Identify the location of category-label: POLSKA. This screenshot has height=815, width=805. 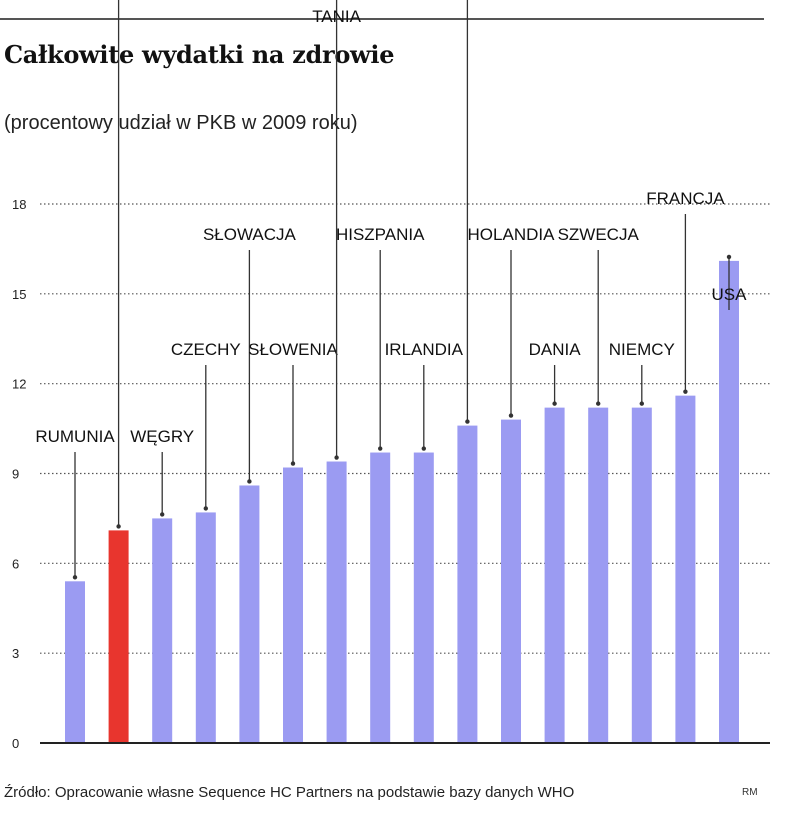
(136, 2).